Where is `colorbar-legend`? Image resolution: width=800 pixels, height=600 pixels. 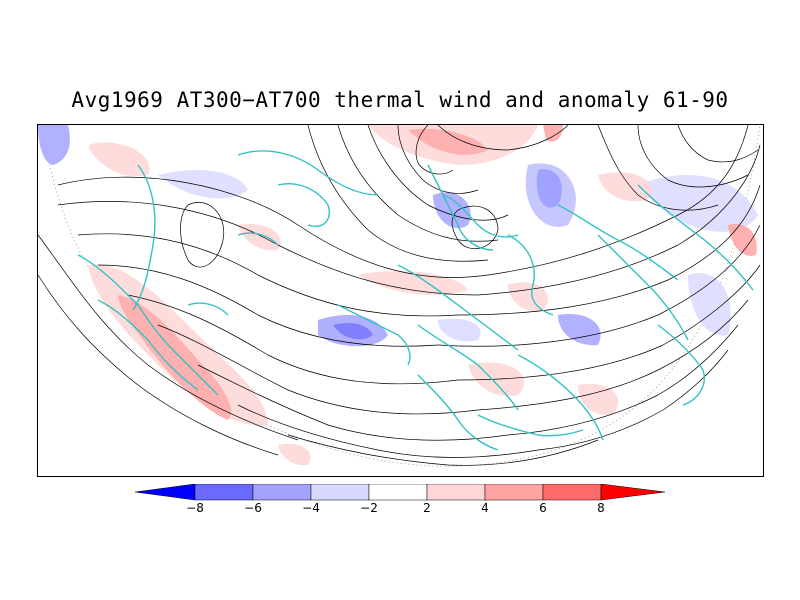
colorbar-legend is located at coordinates (400, 492).